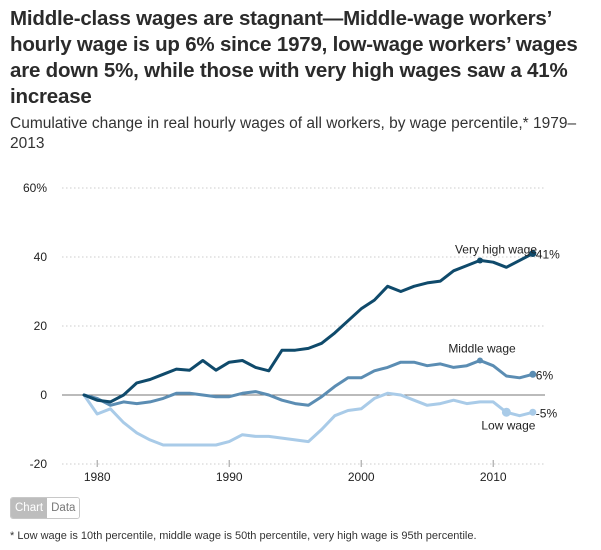 This screenshot has height=550, width=601. What do you see at coordinates (39, 464) in the screenshot?
I see `y-tick-label: -20` at bounding box center [39, 464].